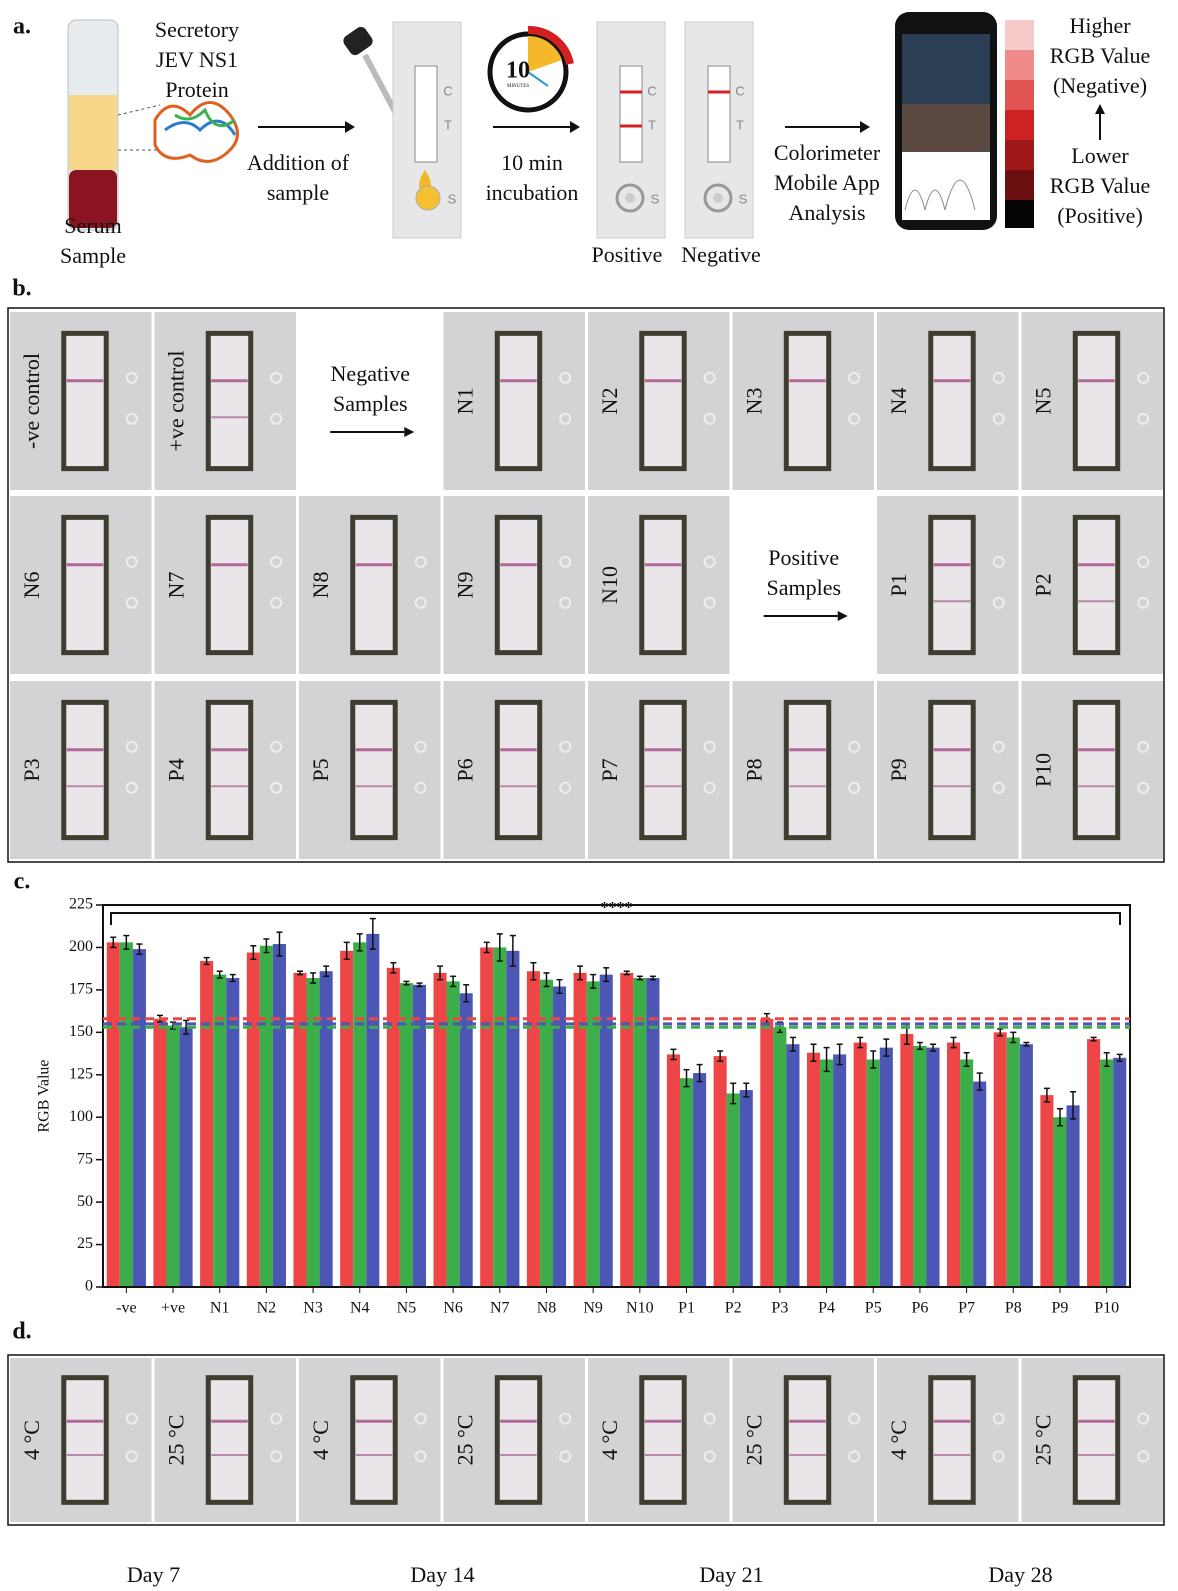  I want to click on text: 10, so click(518, 71).